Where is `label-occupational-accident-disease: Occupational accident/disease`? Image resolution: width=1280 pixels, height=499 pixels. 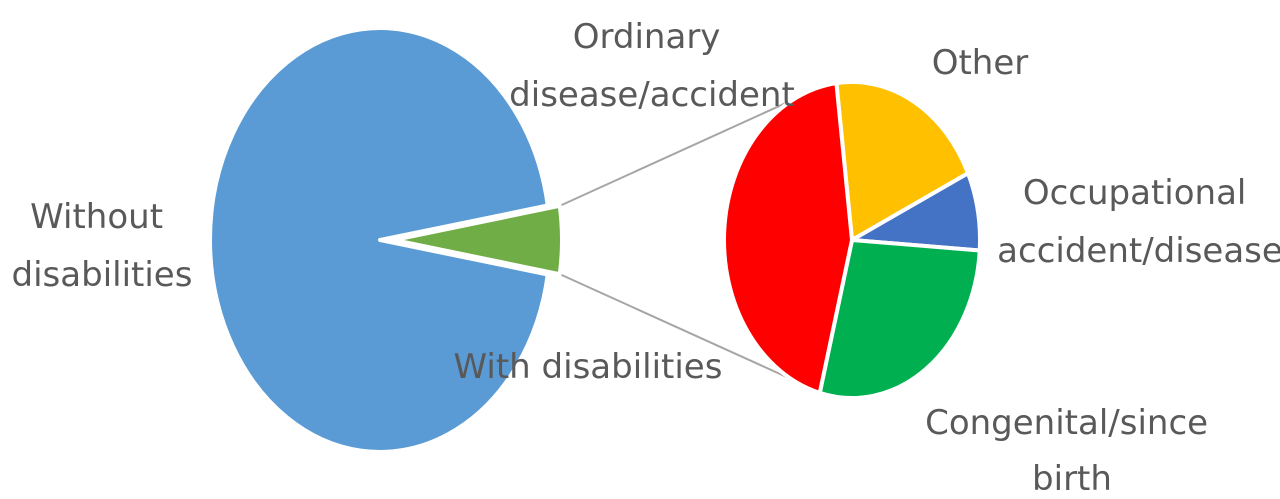 label-occupational-accident-disease: Occupational accident/disease is located at coordinates (1138, 222).